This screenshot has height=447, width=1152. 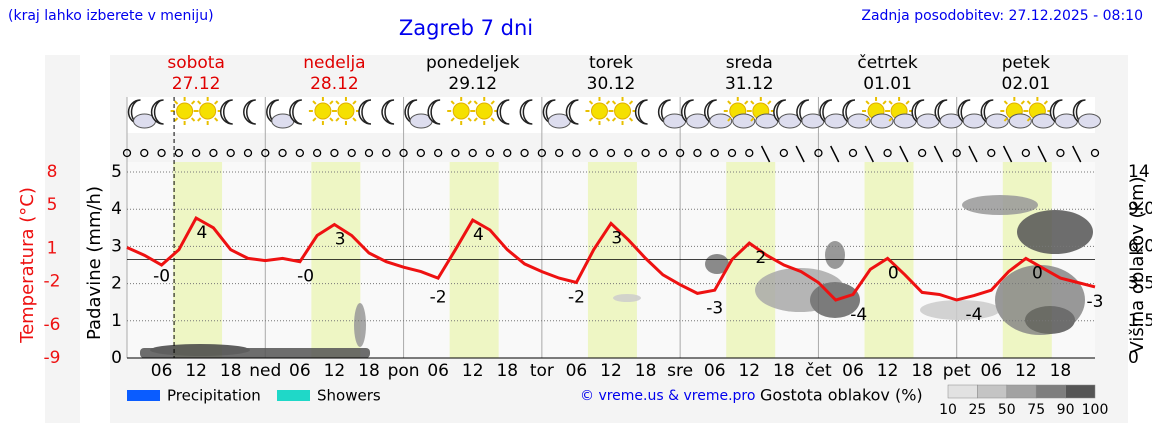 I want to click on daylight-band, so click(x=198, y=260).